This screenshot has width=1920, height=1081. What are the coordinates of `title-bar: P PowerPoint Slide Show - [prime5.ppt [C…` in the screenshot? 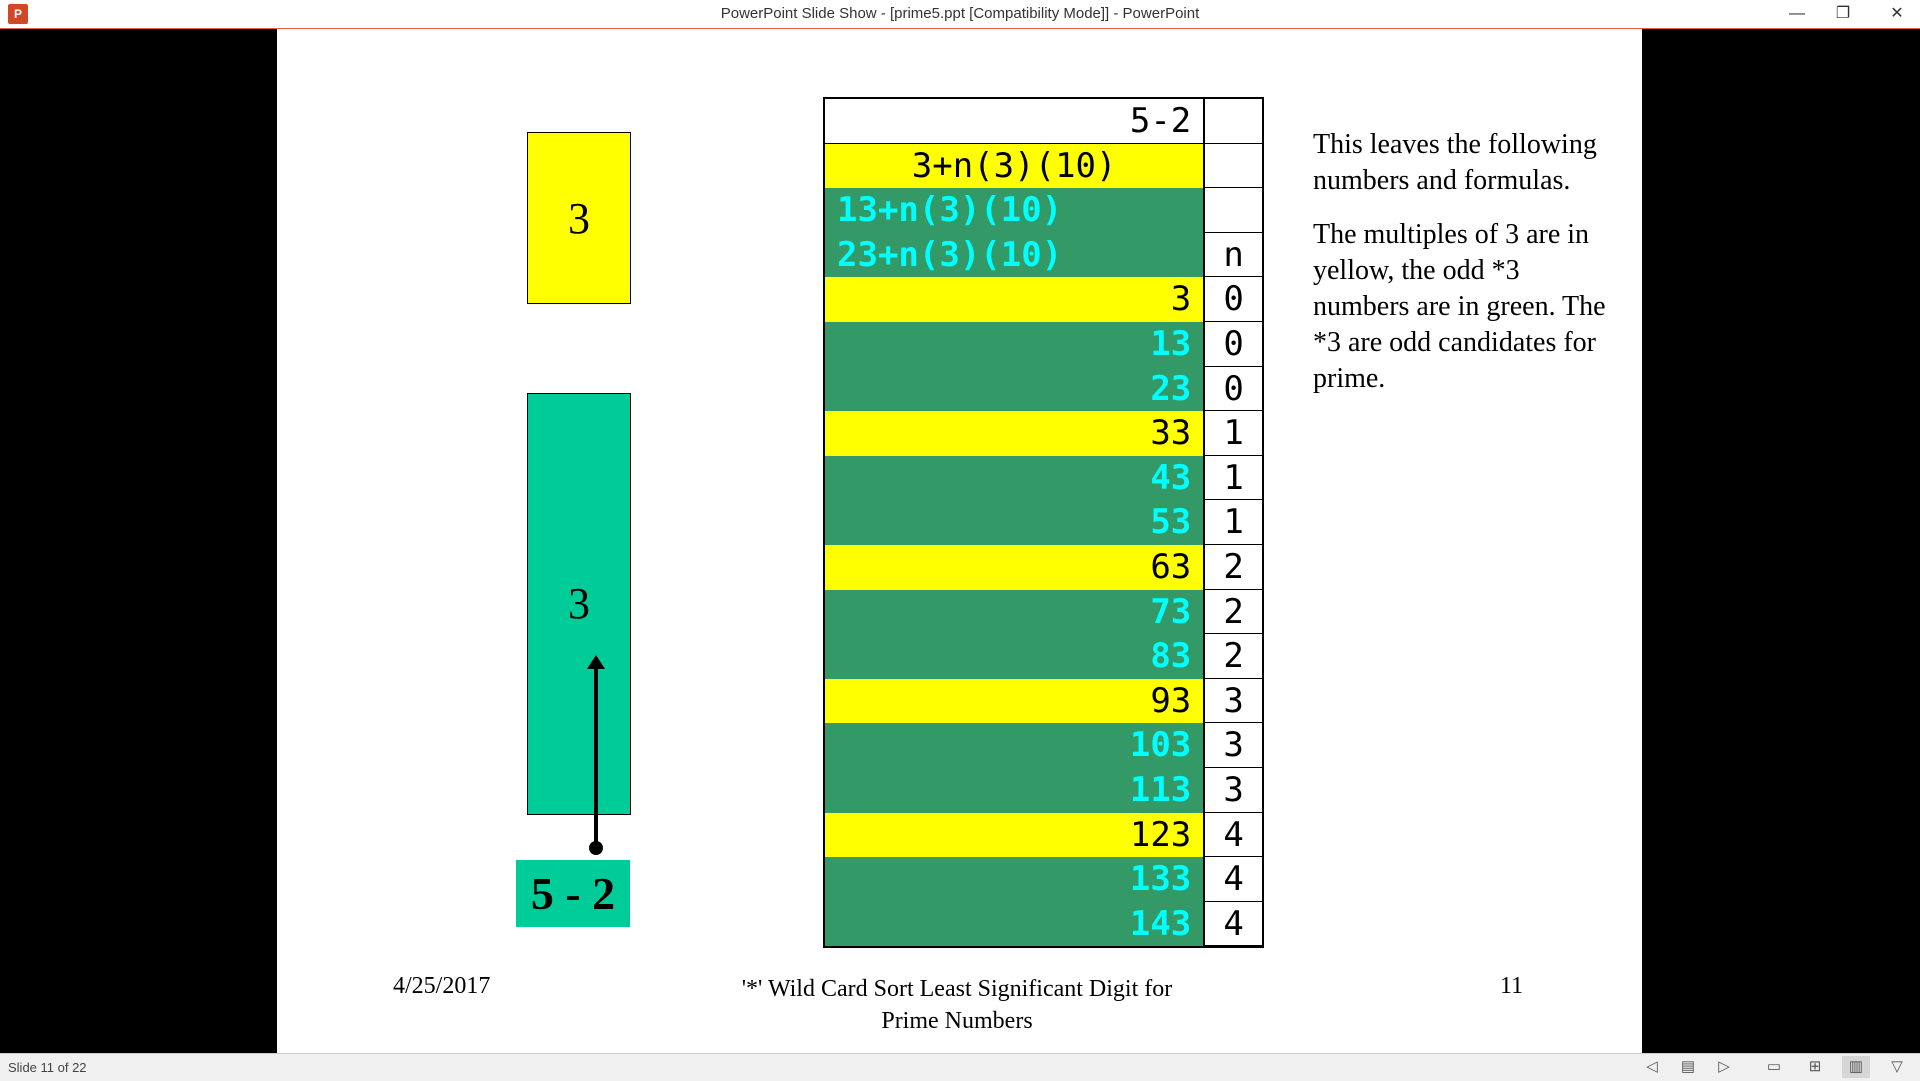 It's located at (960, 14).